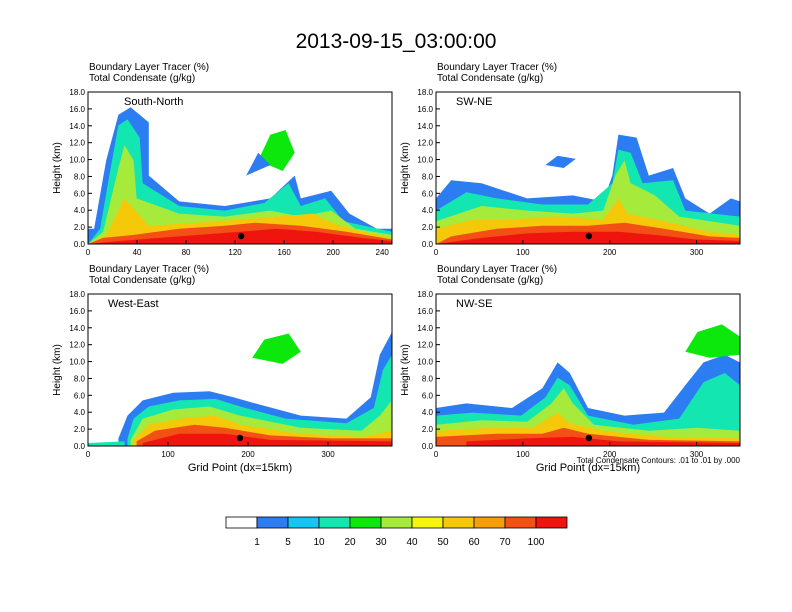  I want to click on x-tick-label: 80, so click(186, 252).